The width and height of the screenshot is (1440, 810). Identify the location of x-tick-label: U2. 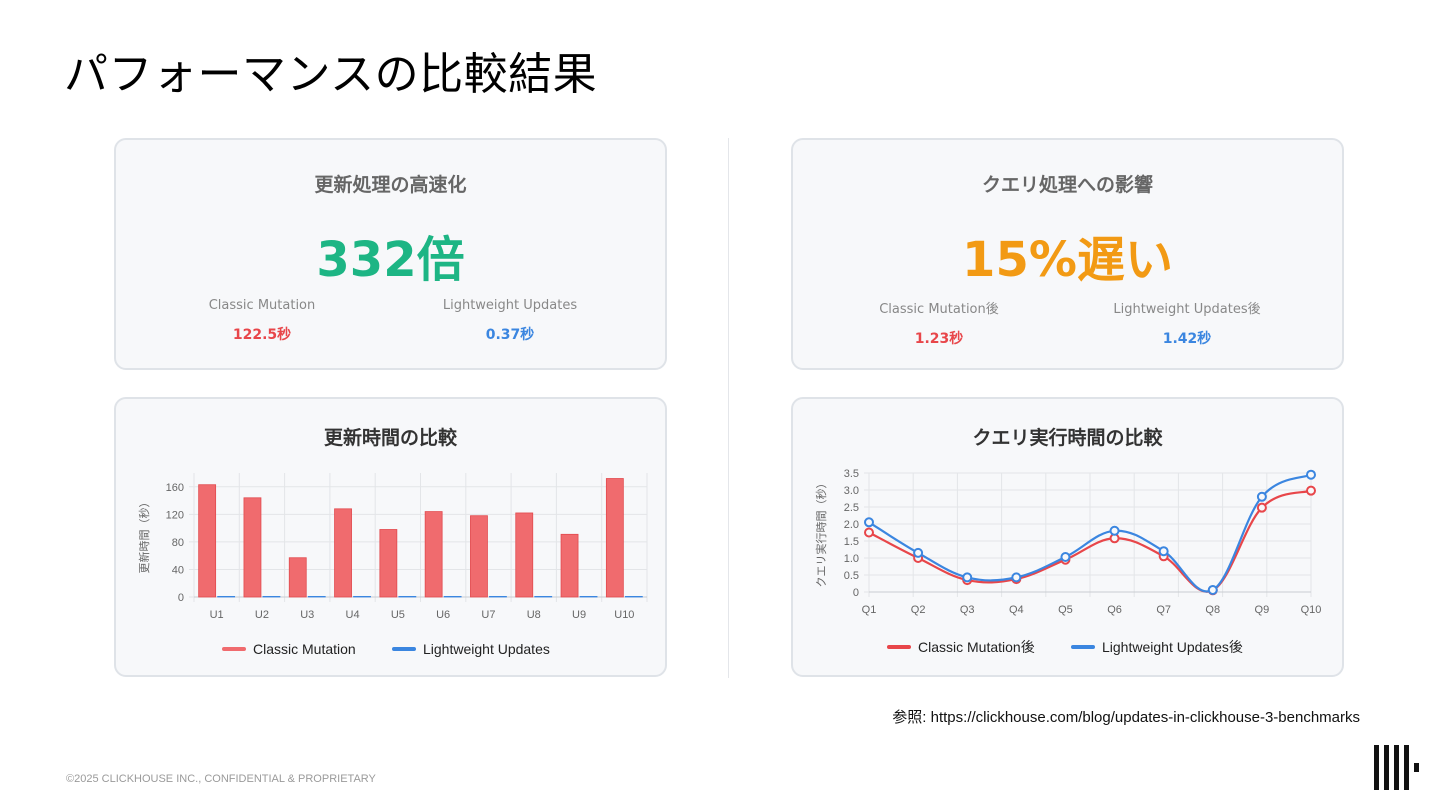
(262, 615).